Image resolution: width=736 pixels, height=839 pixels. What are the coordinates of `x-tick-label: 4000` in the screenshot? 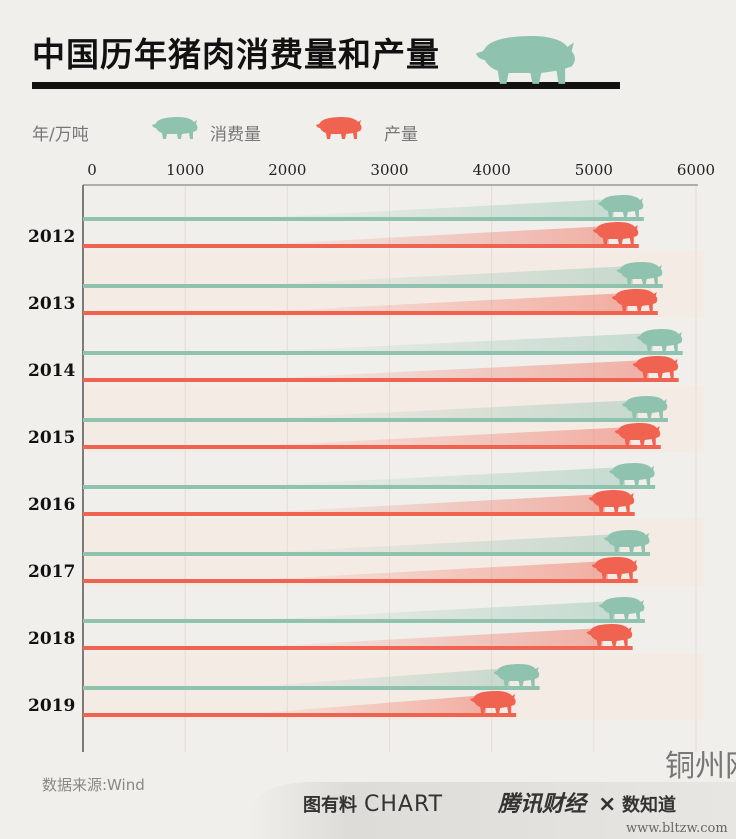 It's located at (492, 170).